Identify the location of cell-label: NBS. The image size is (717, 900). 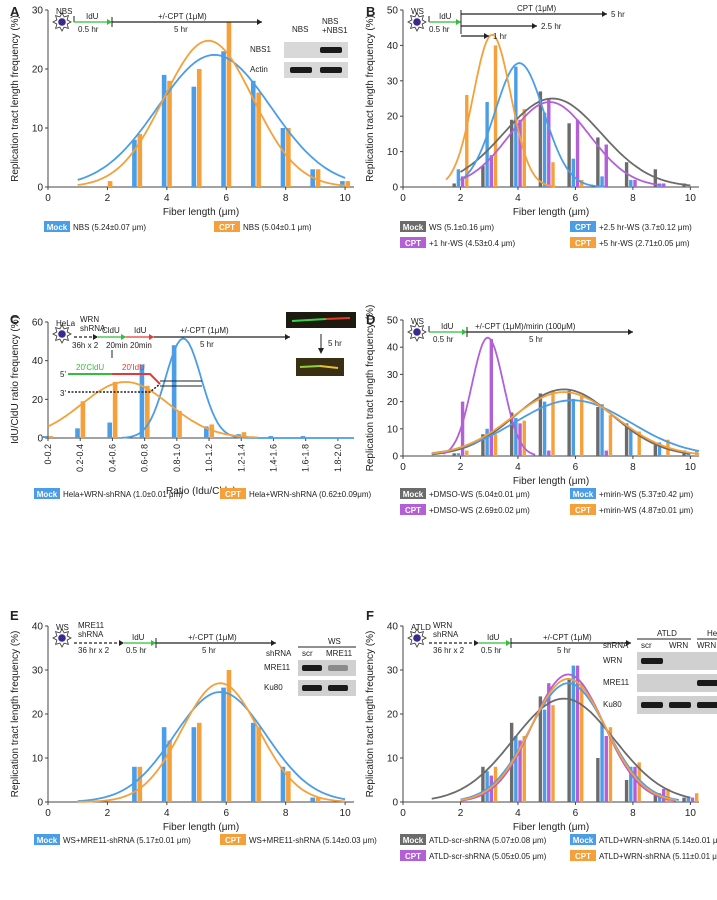
(64, 11).